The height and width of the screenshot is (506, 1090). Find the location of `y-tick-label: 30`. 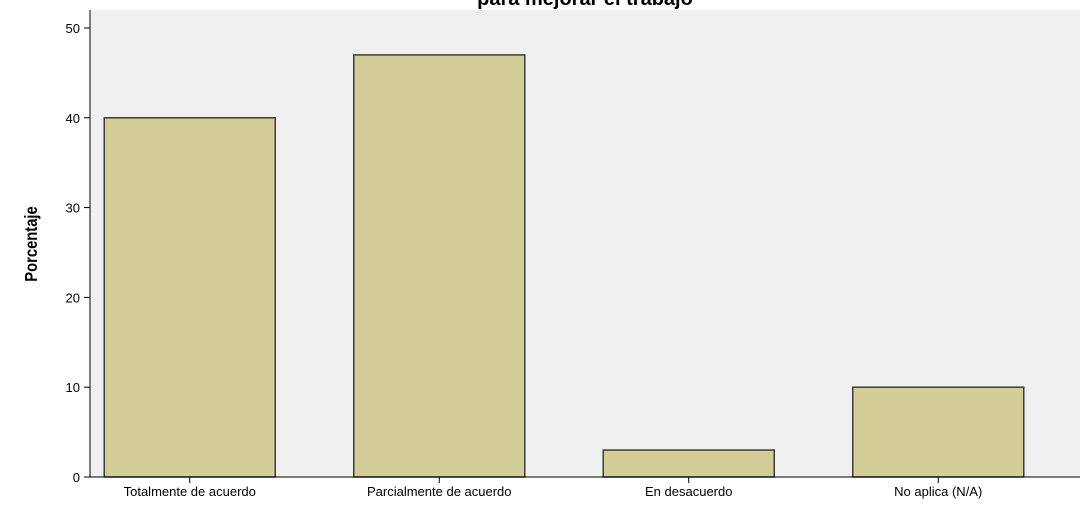

y-tick-label: 30 is located at coordinates (73, 208).